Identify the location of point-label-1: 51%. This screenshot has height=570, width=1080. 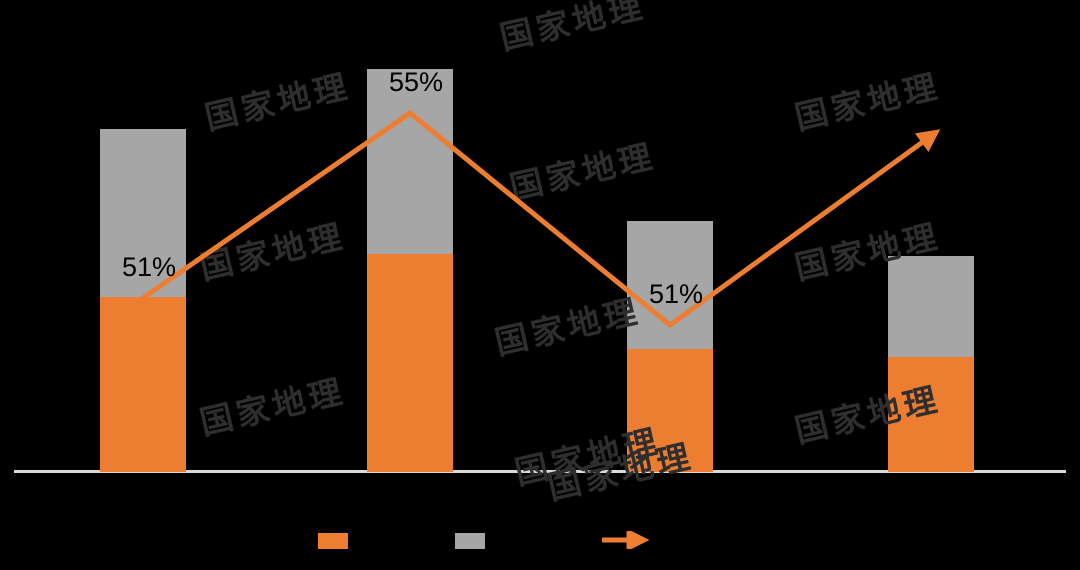
(149, 267).